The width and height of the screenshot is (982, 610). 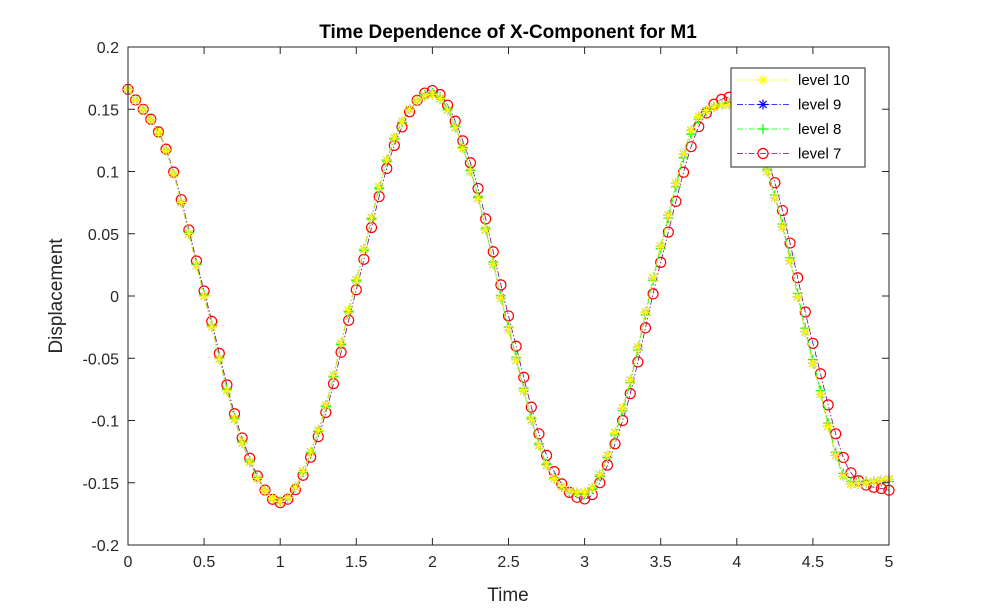 What do you see at coordinates (280, 562) in the screenshot?
I see `x-tick-label: 1` at bounding box center [280, 562].